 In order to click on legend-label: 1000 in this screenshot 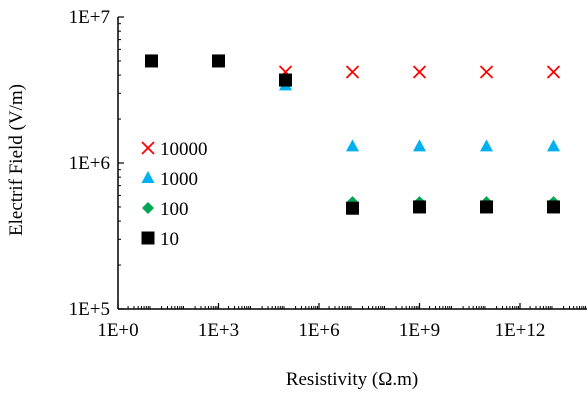, I will do `click(179, 179)`.